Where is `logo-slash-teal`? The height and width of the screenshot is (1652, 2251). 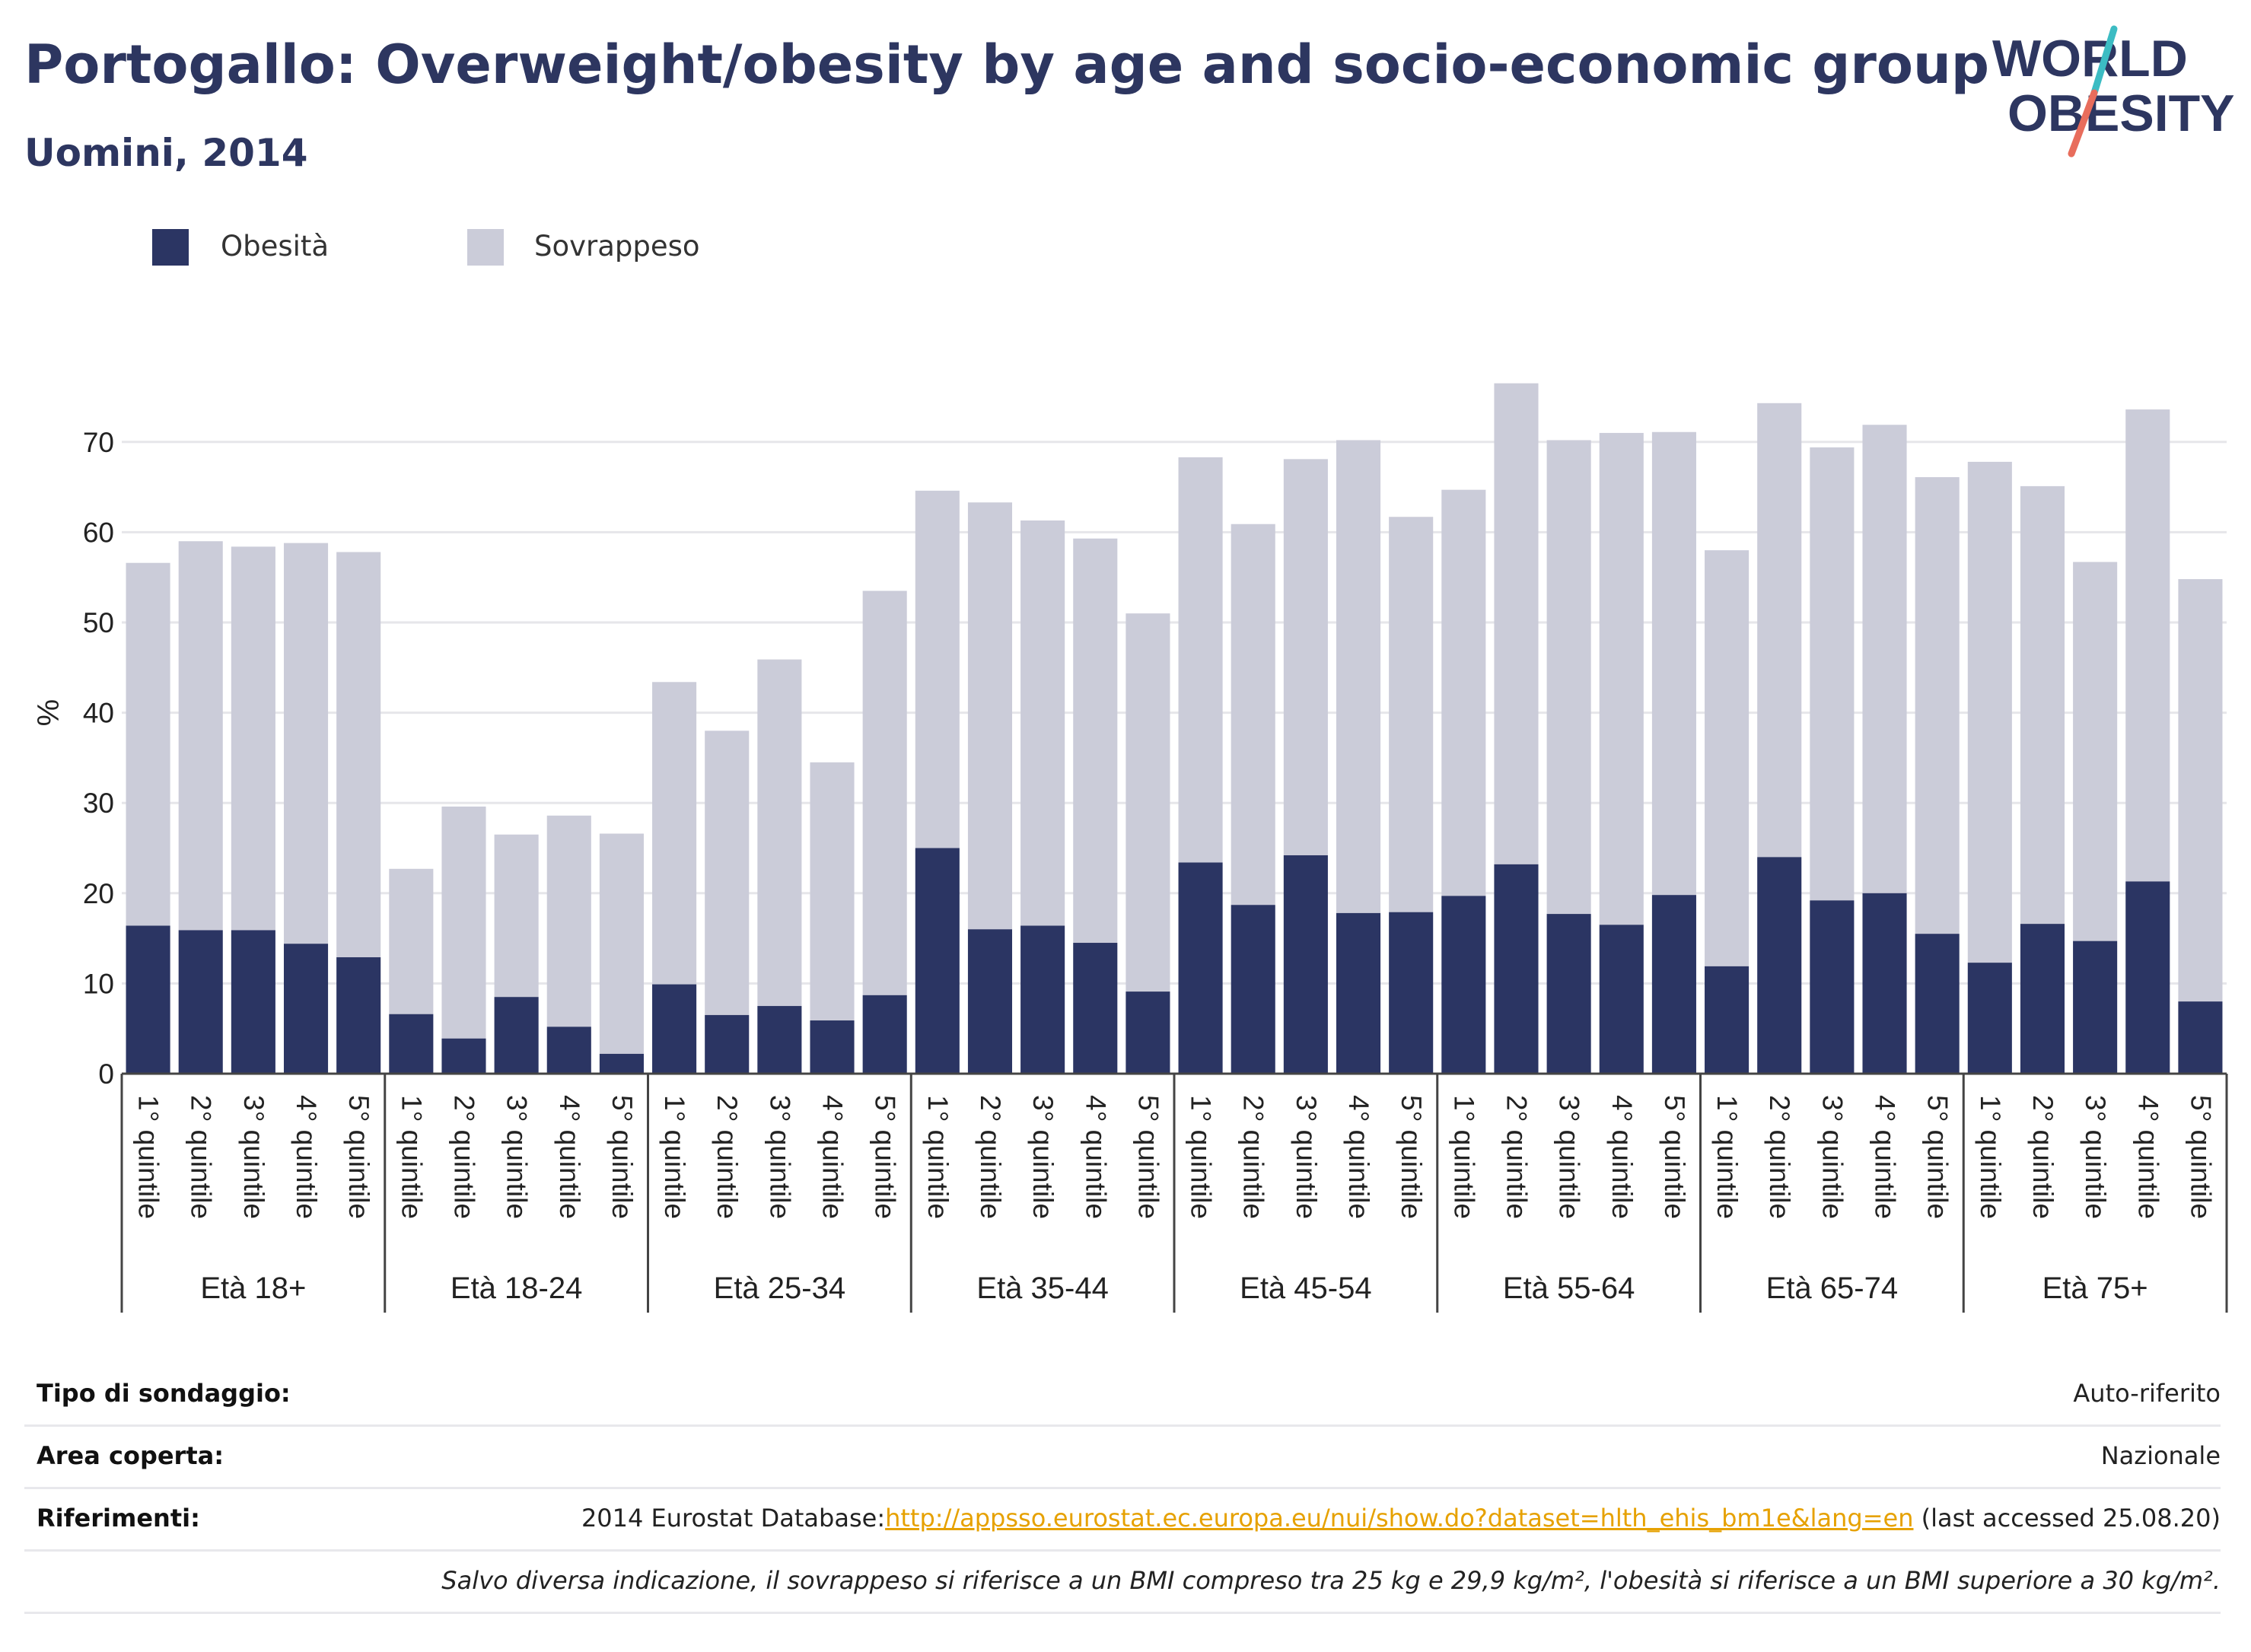
logo-slash-teal is located at coordinates (2104, 61).